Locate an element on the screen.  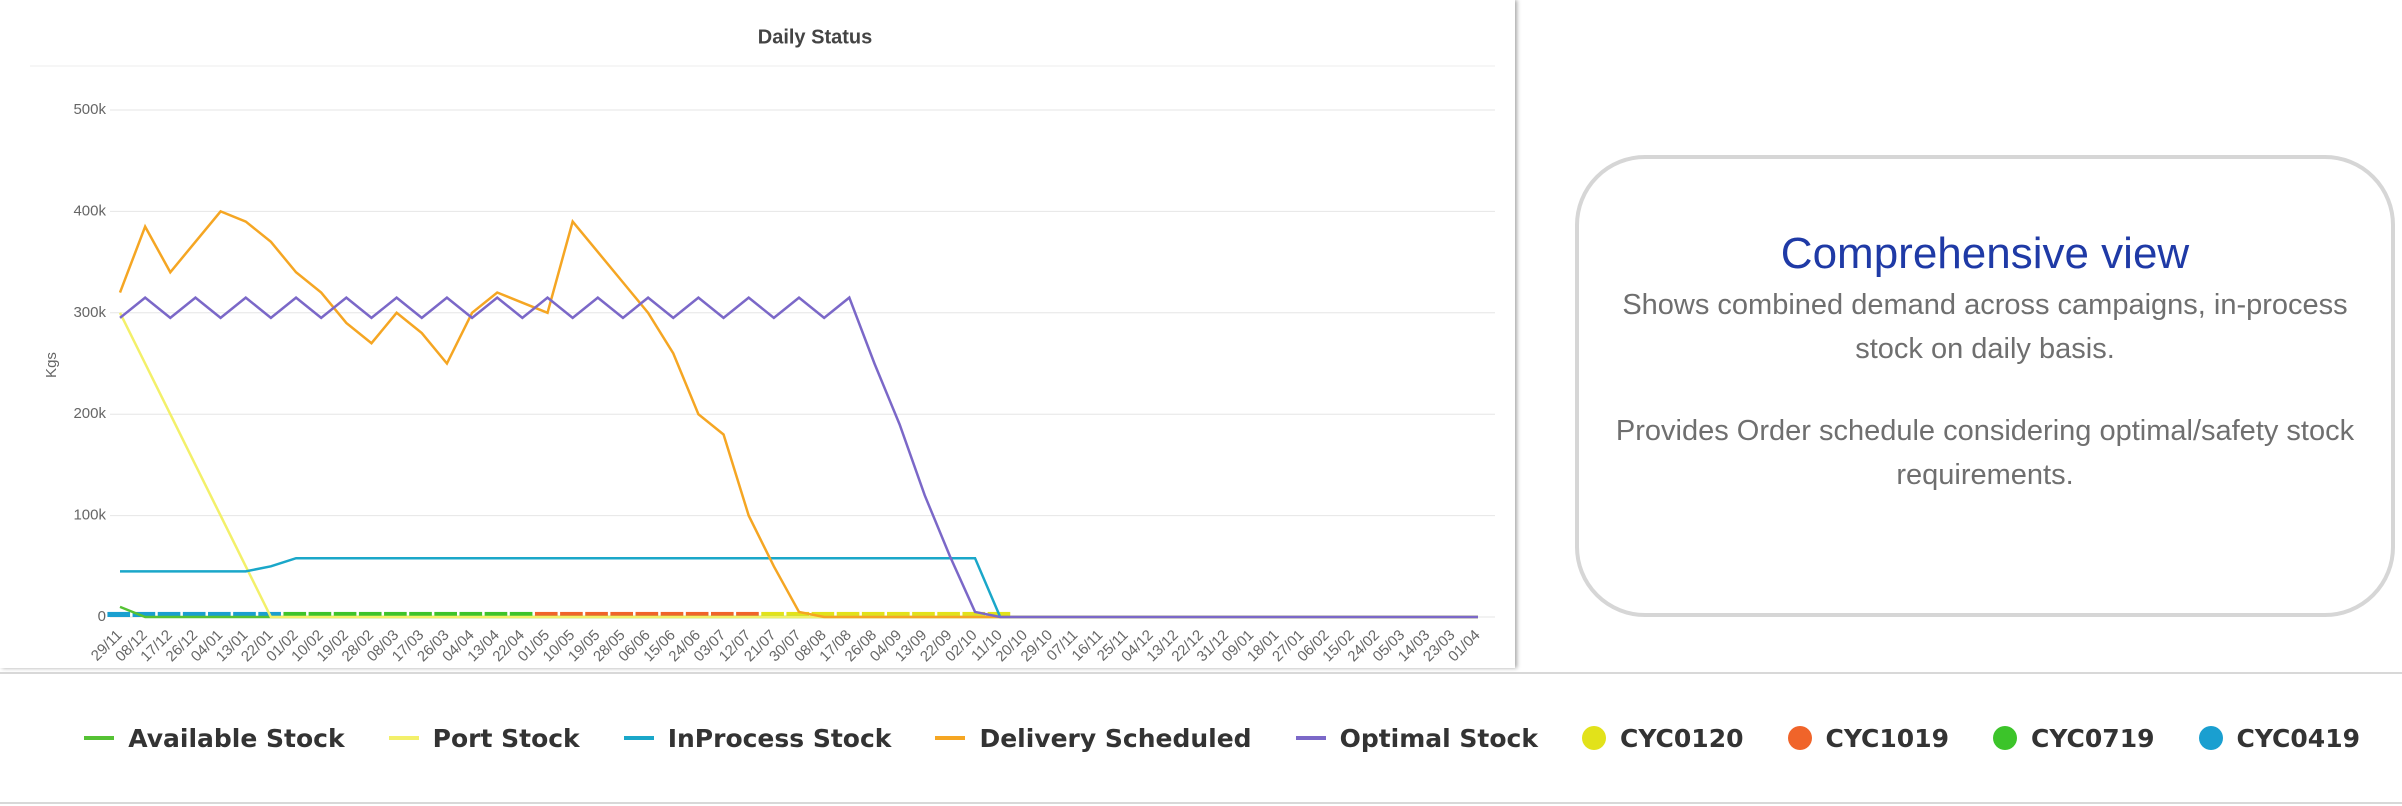
legend-item: CYC1019 is located at coordinates (1868, 738).